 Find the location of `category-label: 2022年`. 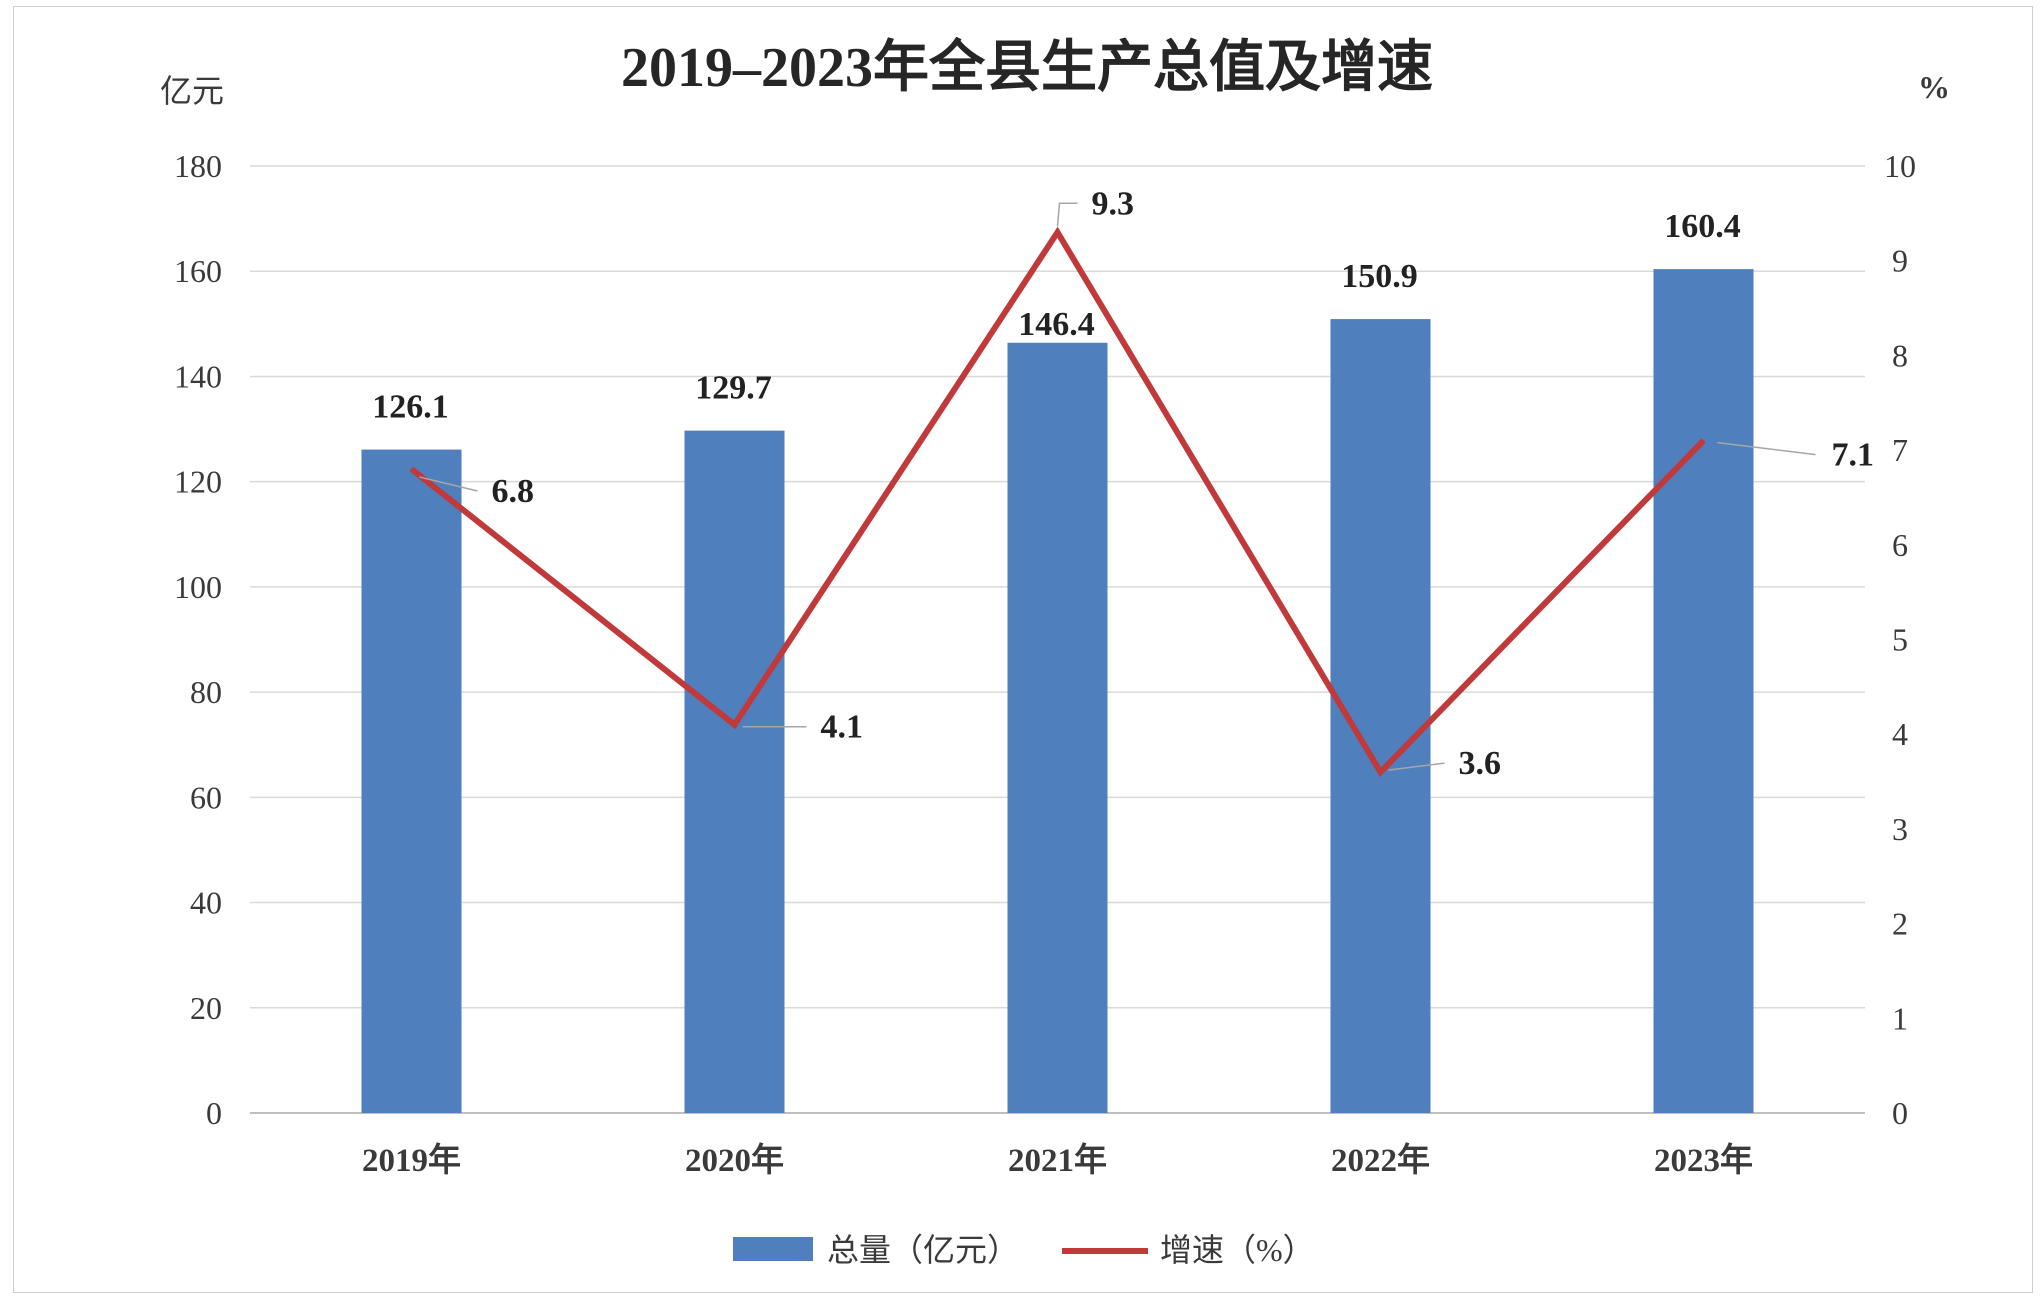

category-label: 2022年 is located at coordinates (1380, 1160).